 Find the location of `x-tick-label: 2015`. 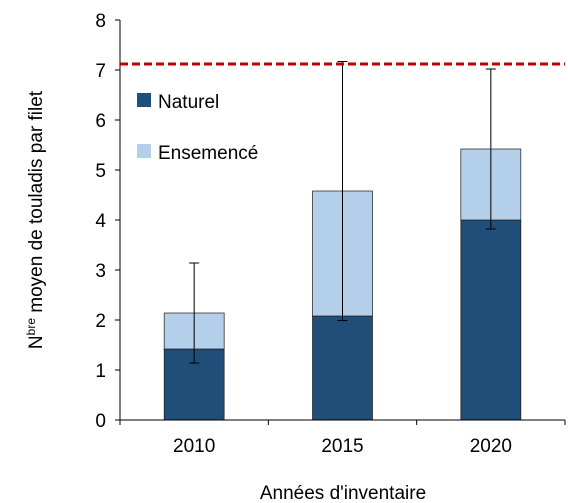

x-tick-label: 2015 is located at coordinates (342, 446).